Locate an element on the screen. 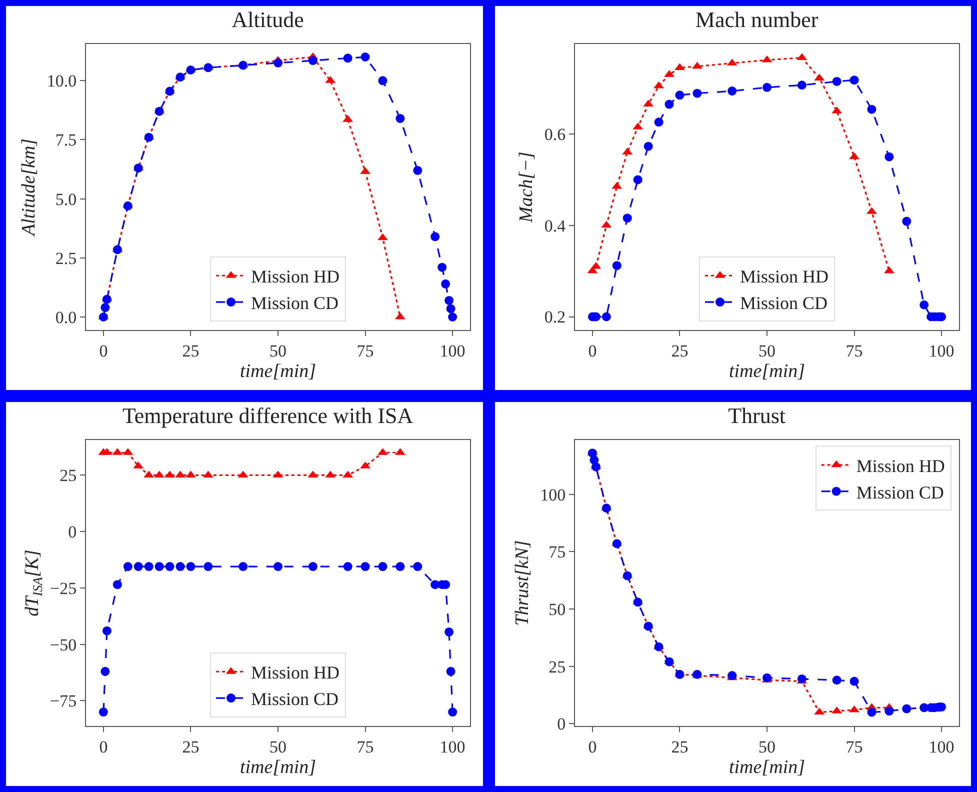 This screenshot has height=792, width=977. y-axis-title: Mach[−] is located at coordinates (527, 188).